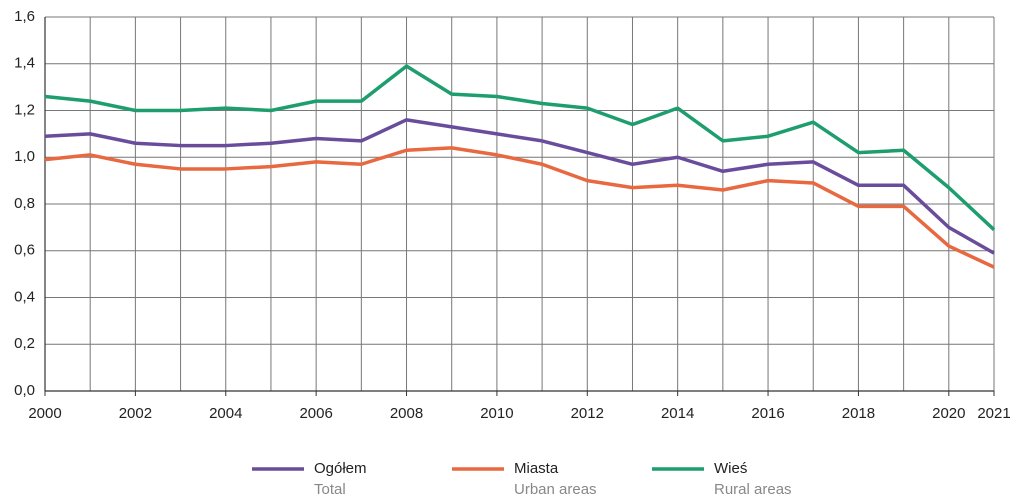 The image size is (1018, 501). I want to click on x-tick-label: 2020, so click(948, 413).